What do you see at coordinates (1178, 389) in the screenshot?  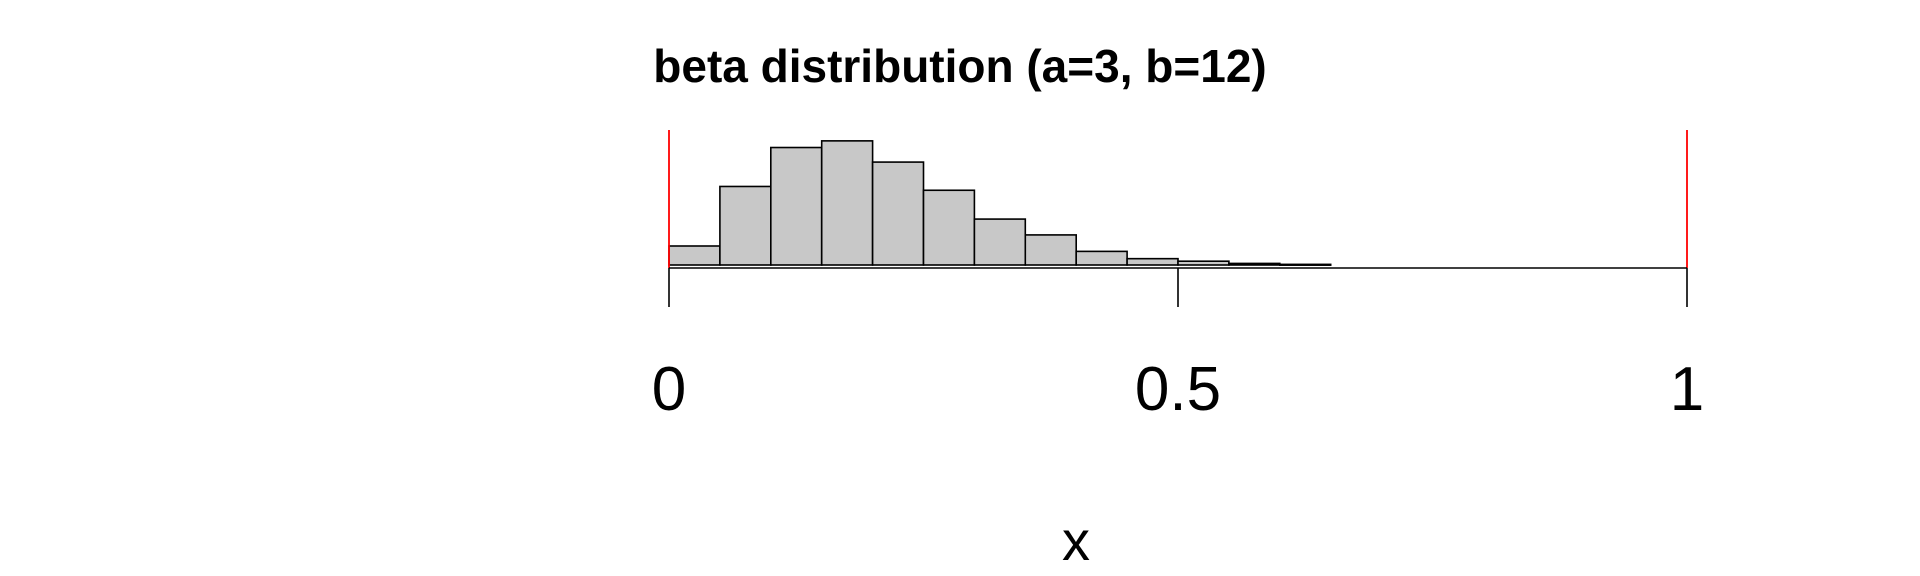 I see `x-tick-label-1: 0.5` at bounding box center [1178, 389].